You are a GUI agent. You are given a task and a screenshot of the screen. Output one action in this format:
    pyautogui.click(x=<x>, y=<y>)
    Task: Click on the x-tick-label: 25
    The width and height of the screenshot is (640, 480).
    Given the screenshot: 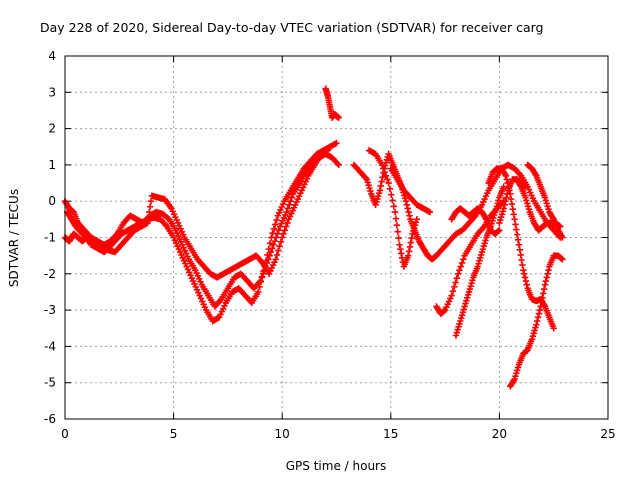 What is the action you would take?
    pyautogui.click(x=607, y=434)
    